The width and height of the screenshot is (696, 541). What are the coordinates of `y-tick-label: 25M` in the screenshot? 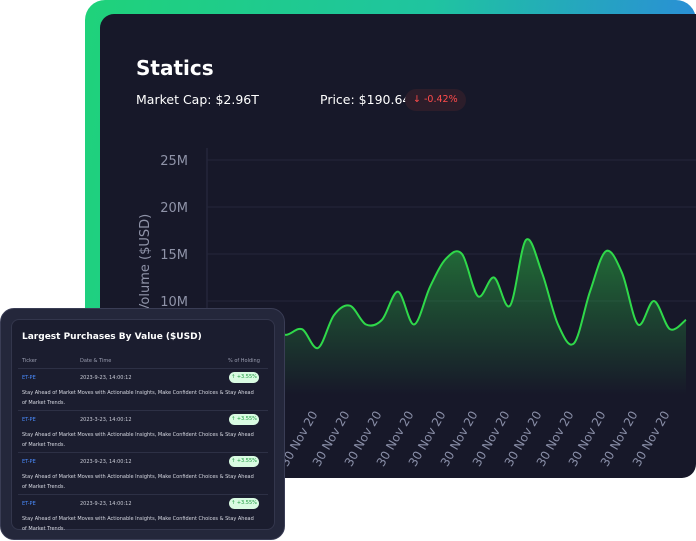 It's located at (174, 161).